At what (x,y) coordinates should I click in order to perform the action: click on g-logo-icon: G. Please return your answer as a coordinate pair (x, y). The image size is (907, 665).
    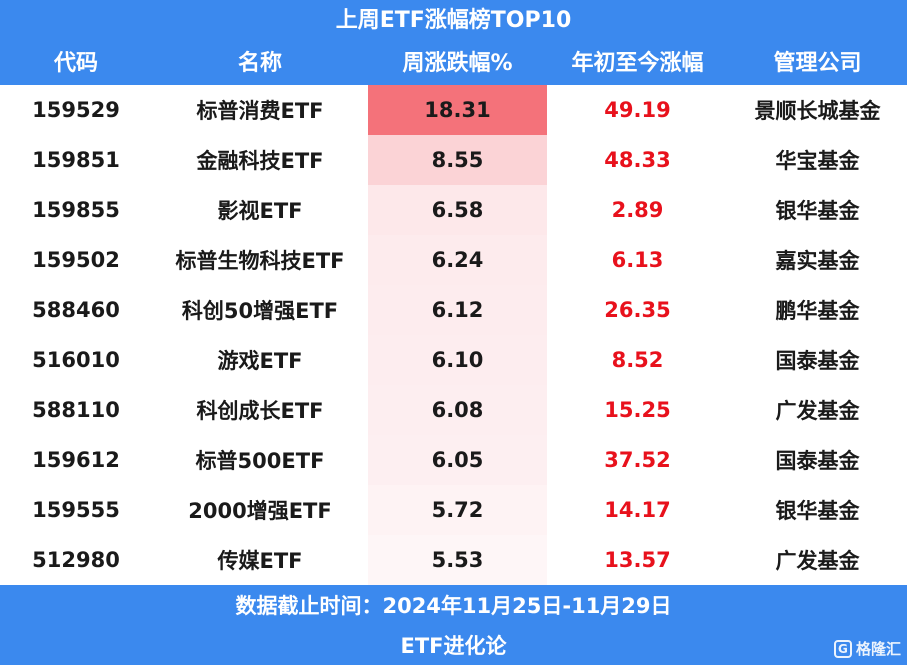
    Looking at the image, I should click on (842, 648).